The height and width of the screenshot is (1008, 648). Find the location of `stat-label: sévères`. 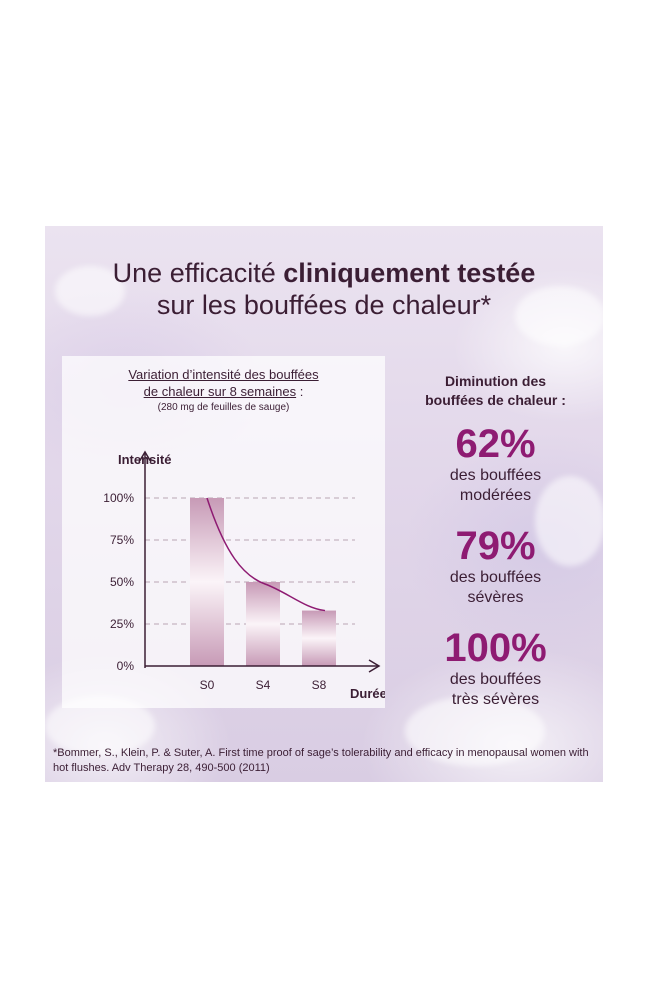

stat-label: sévères is located at coordinates (495, 597).